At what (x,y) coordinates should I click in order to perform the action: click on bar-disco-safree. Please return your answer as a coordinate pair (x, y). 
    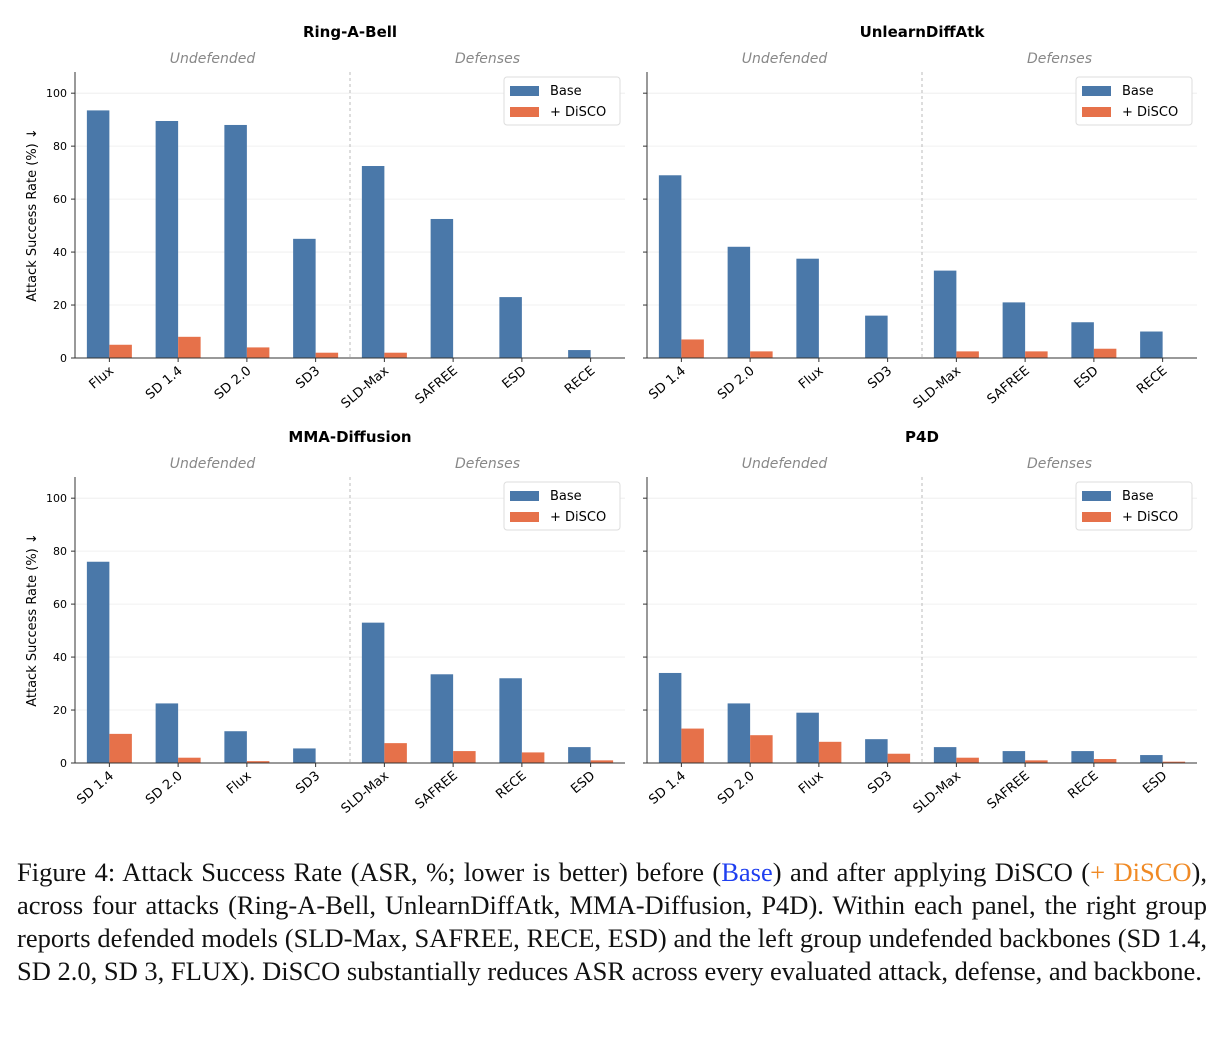
    Looking at the image, I should click on (1036, 761).